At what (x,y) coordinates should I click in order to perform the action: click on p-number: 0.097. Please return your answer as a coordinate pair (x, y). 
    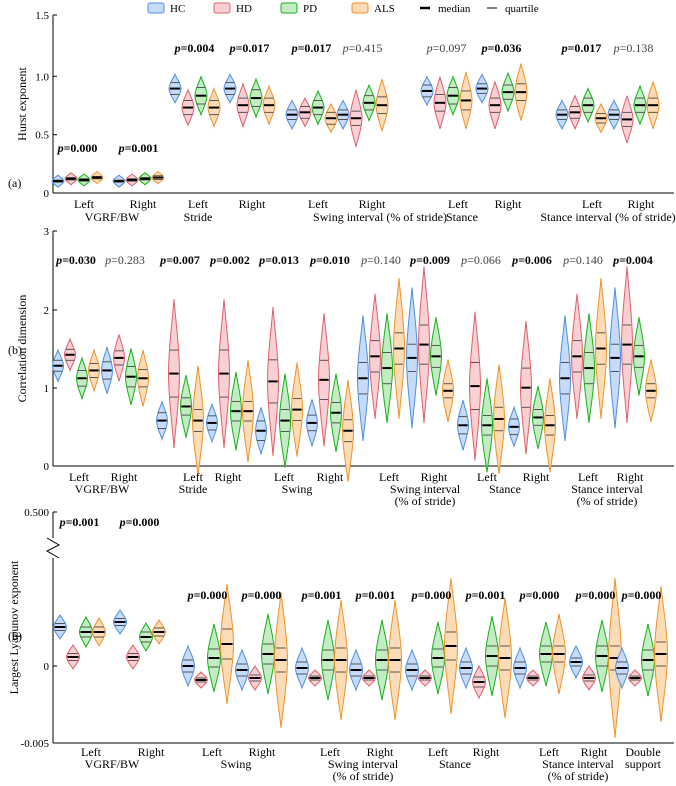
    Looking at the image, I should click on (452, 48).